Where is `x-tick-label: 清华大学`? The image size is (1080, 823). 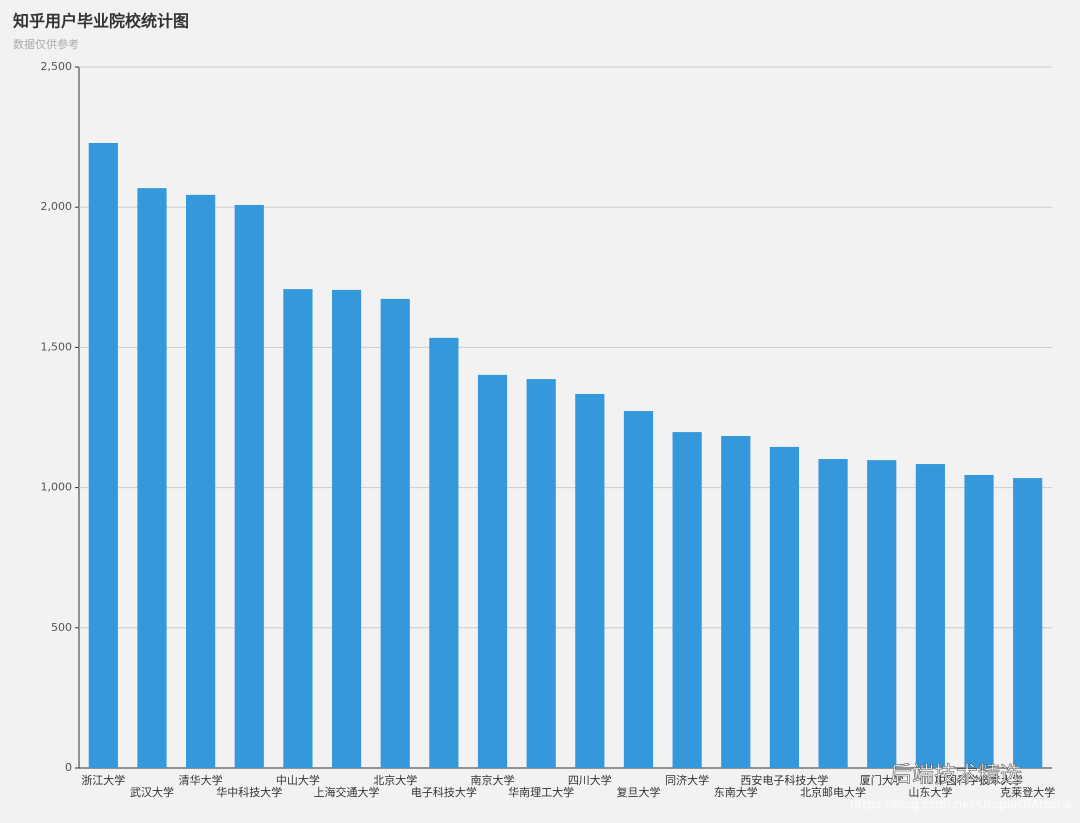 x-tick-label: 清华大学 is located at coordinates (201, 780).